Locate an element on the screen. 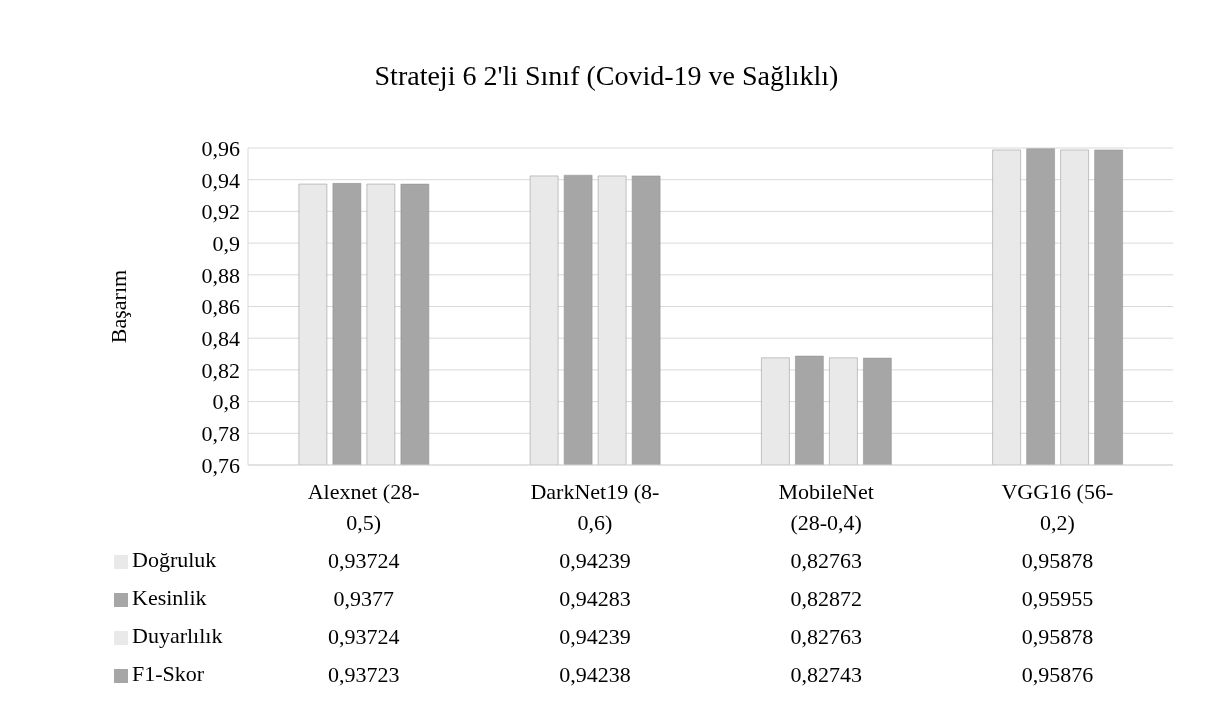 This screenshot has width=1213, height=713. data-label: 0,95876 is located at coordinates (1057, 674).